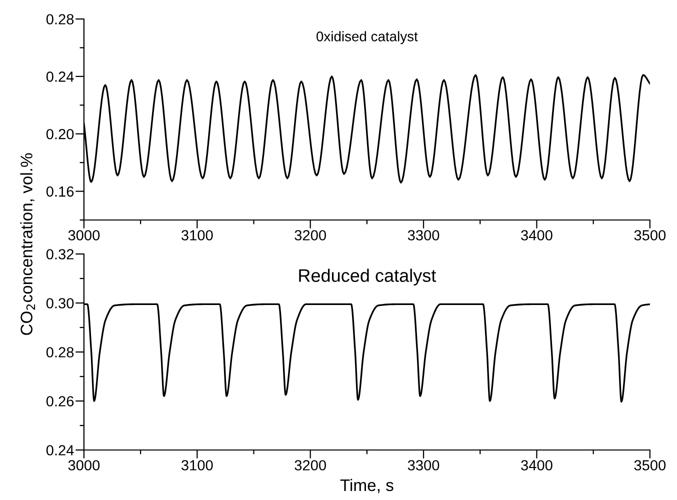 The height and width of the screenshot is (500, 677). I want to click on text: Reduced catalyst, so click(367, 277).